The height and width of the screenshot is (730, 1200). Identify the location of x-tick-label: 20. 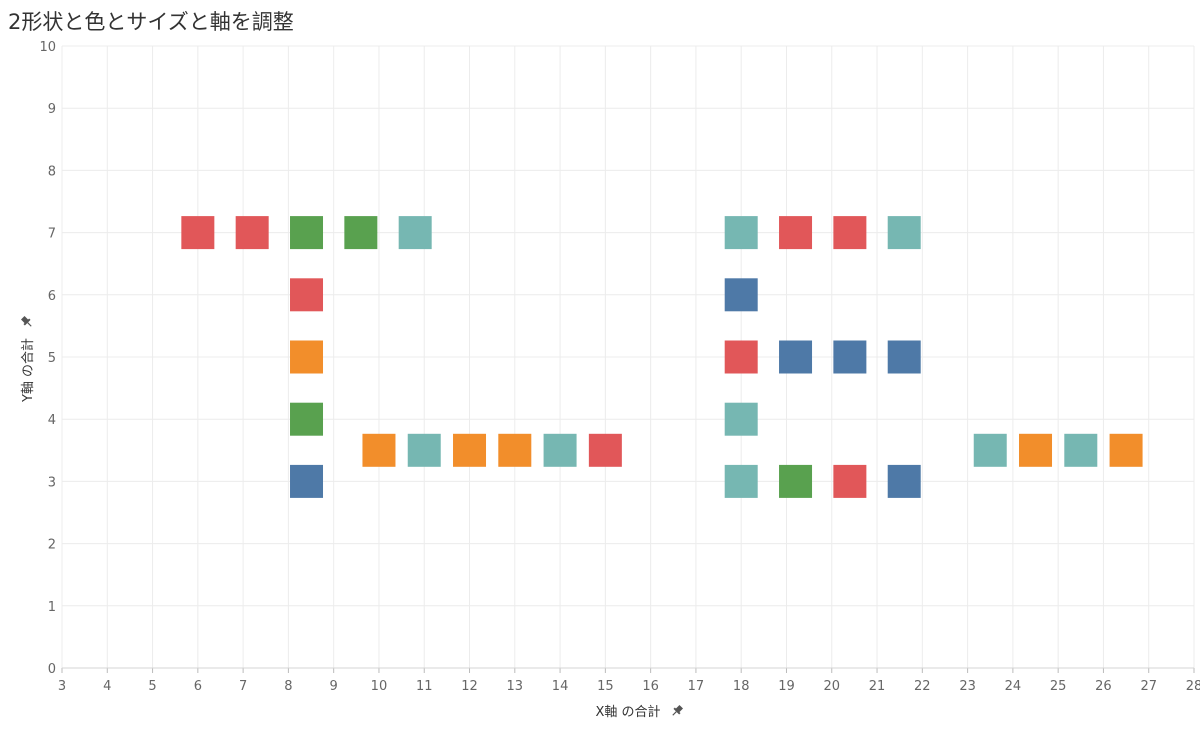
(831, 686).